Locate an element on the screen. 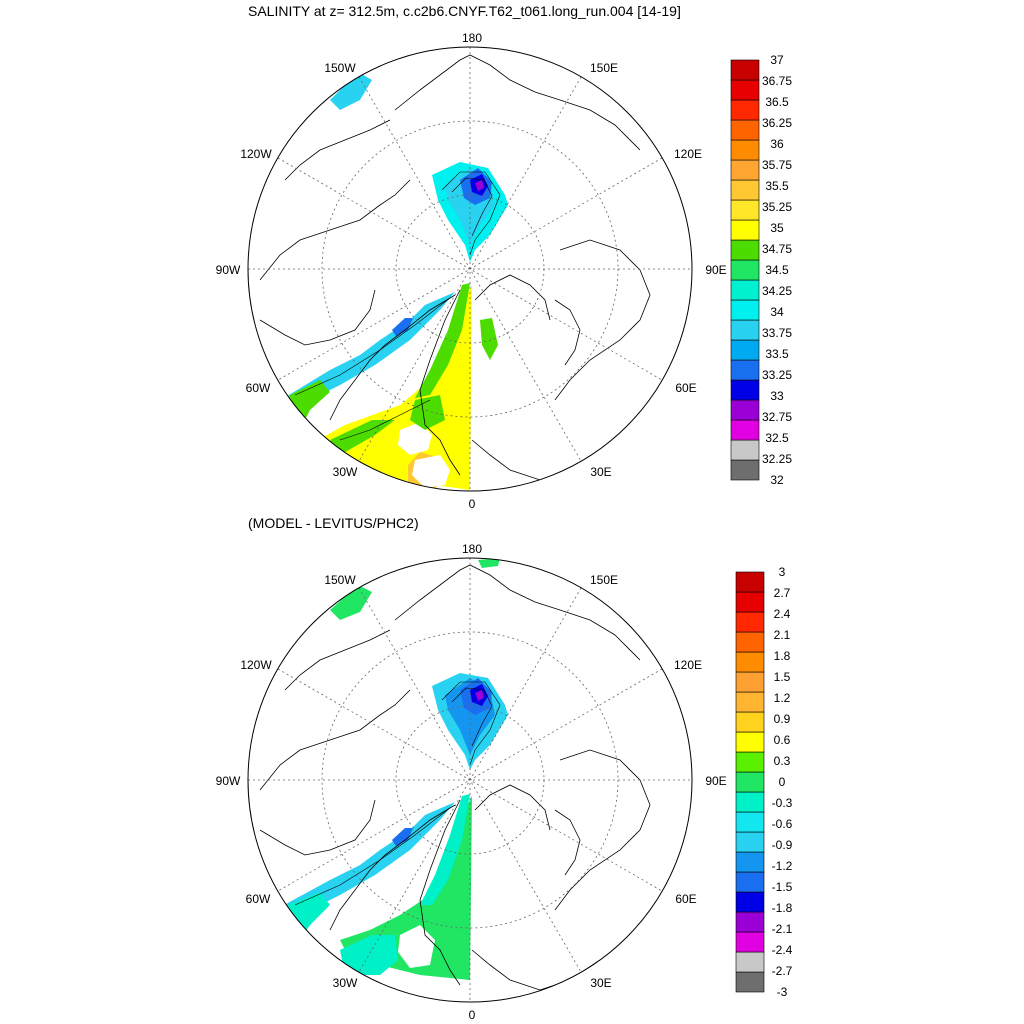 This screenshot has width=1024, height=1024. colorbar-tick-label: 34 is located at coordinates (777, 312).